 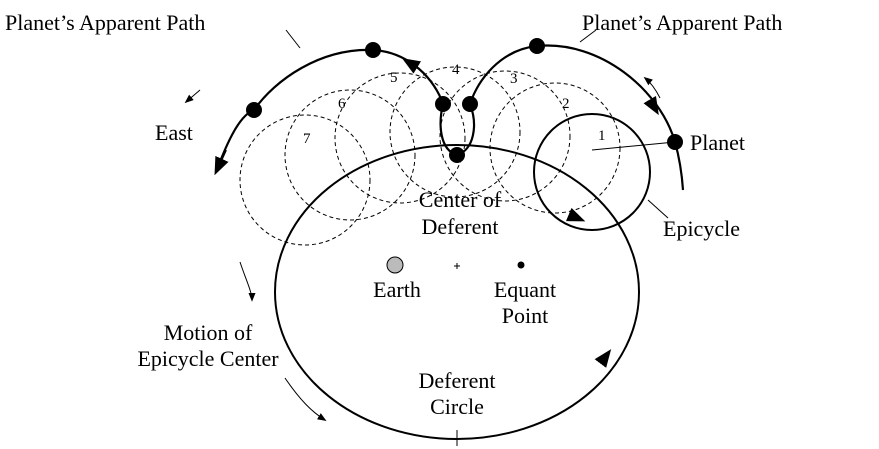 I want to click on position-number: 3, so click(x=514, y=79).